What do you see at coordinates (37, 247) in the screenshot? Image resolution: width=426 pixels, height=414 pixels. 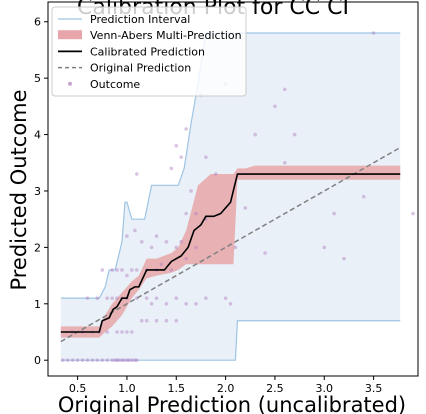 I see `y-tick-label: 2` at bounding box center [37, 247].